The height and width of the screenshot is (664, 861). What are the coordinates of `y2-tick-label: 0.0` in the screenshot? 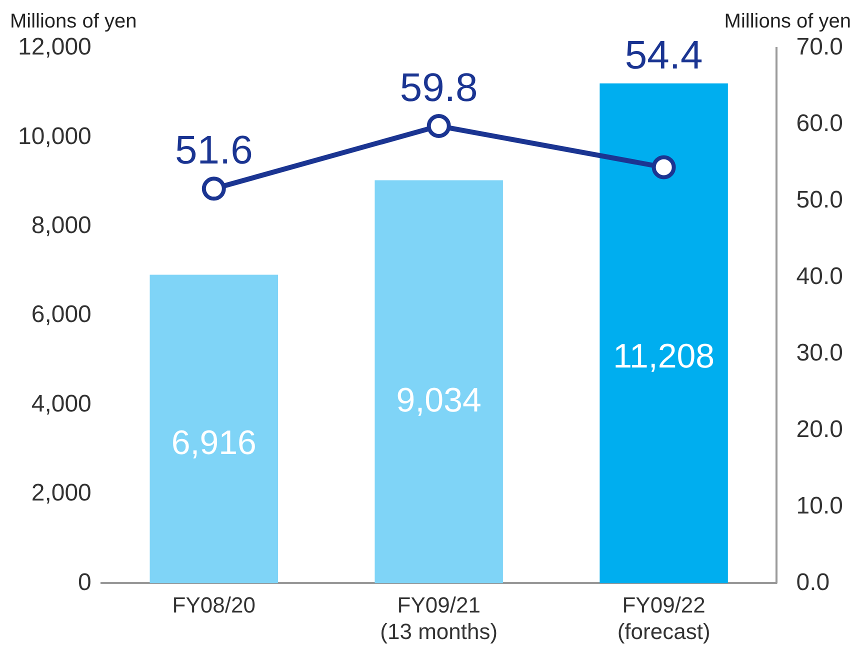 It's located at (813, 582).